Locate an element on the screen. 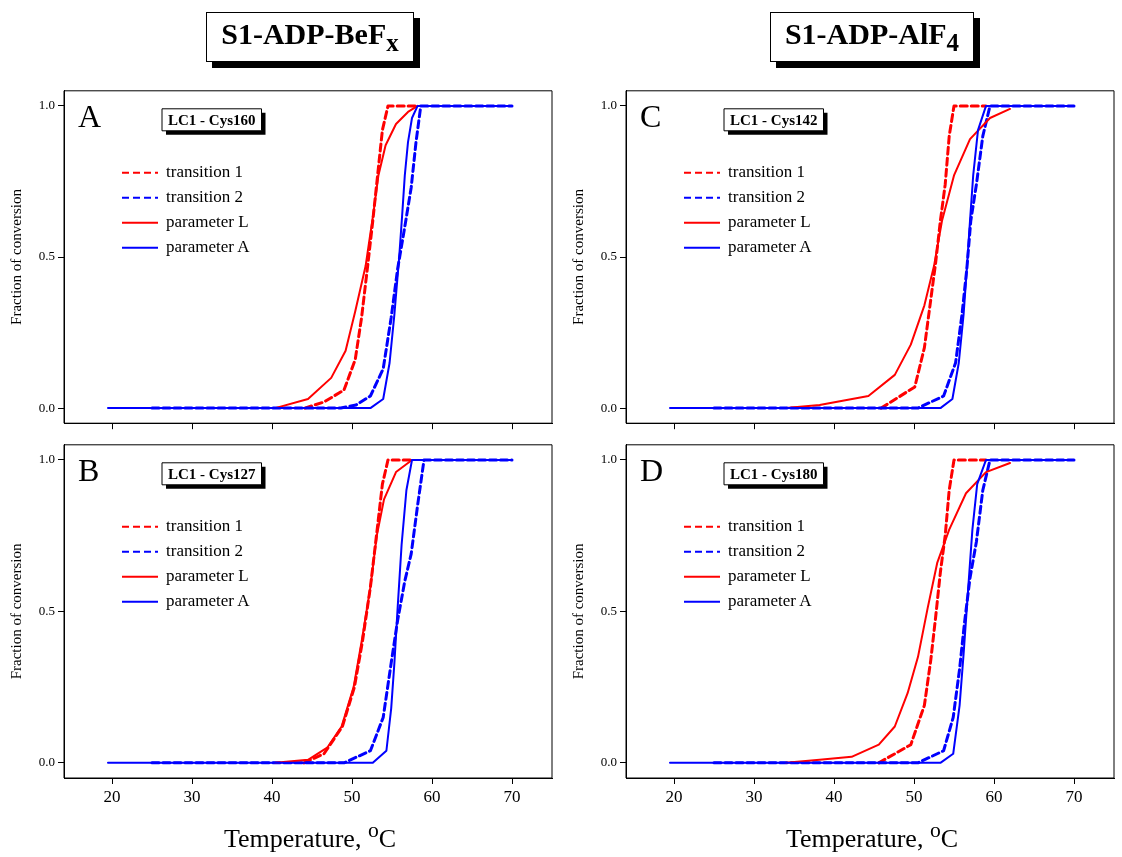 Image resolution: width=1122 pixels, height=857 pixels. annotation: B is located at coordinates (89, 470).